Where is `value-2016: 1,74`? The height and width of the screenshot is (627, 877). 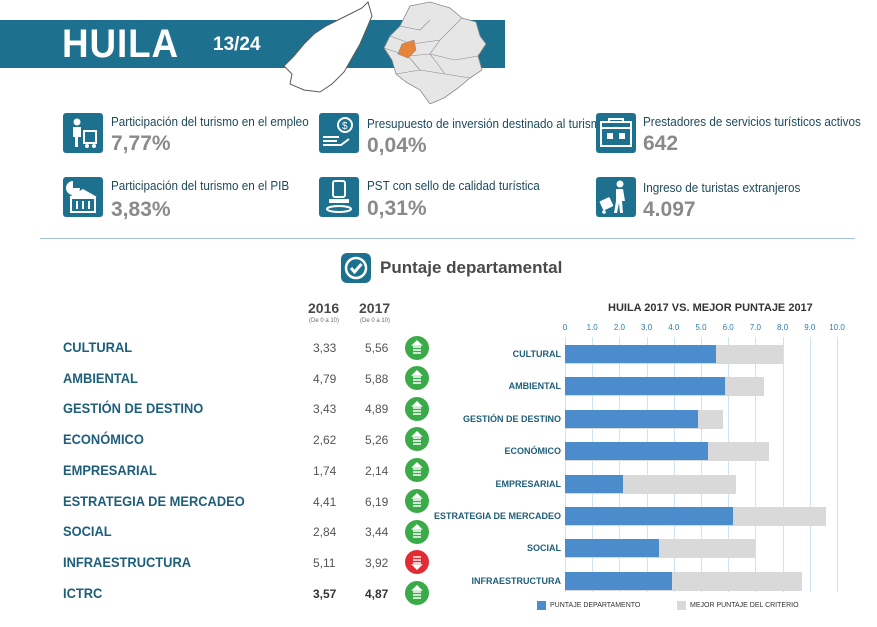 value-2016: 1,74 is located at coordinates (325, 471).